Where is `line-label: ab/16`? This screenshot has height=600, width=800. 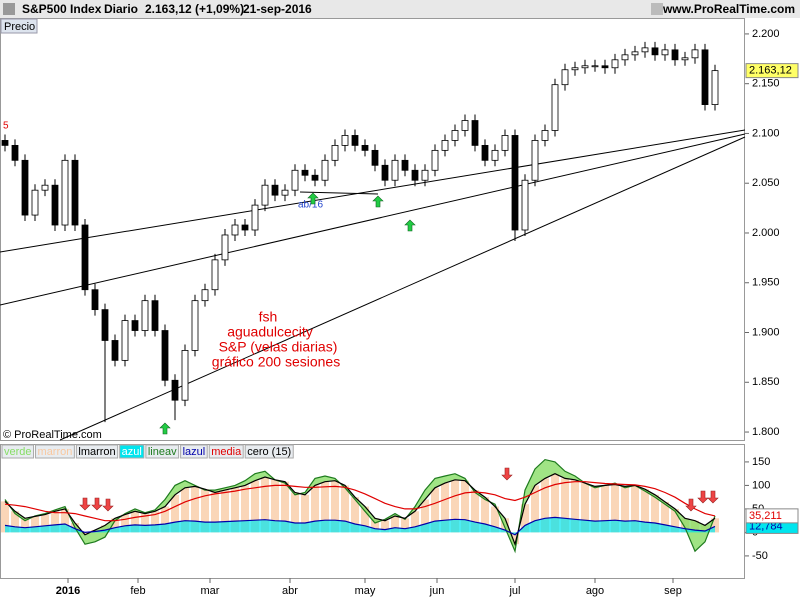 line-label: ab/16 is located at coordinates (310, 205).